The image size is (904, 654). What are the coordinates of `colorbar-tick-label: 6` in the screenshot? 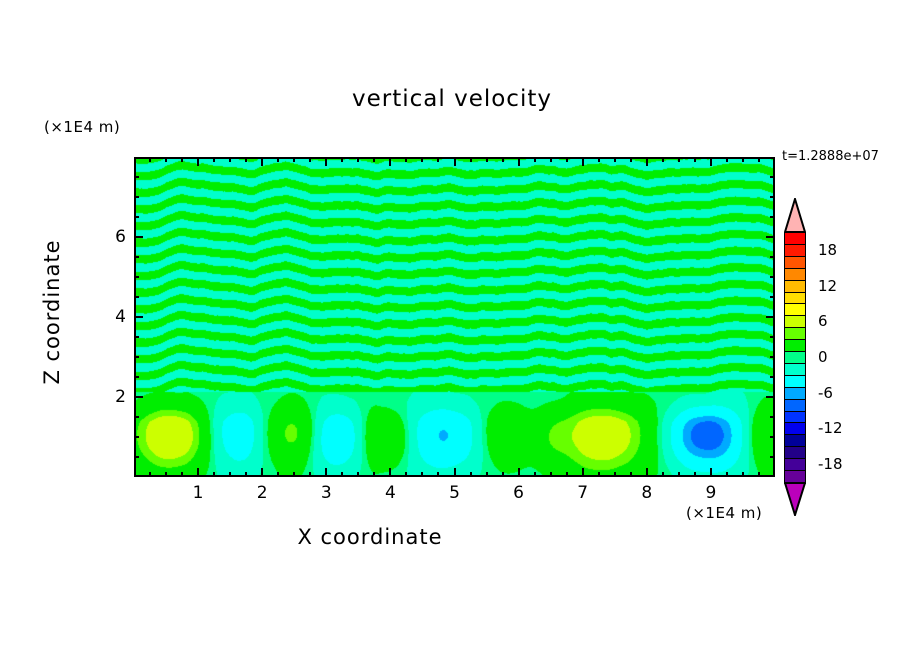 It's located at (823, 321).